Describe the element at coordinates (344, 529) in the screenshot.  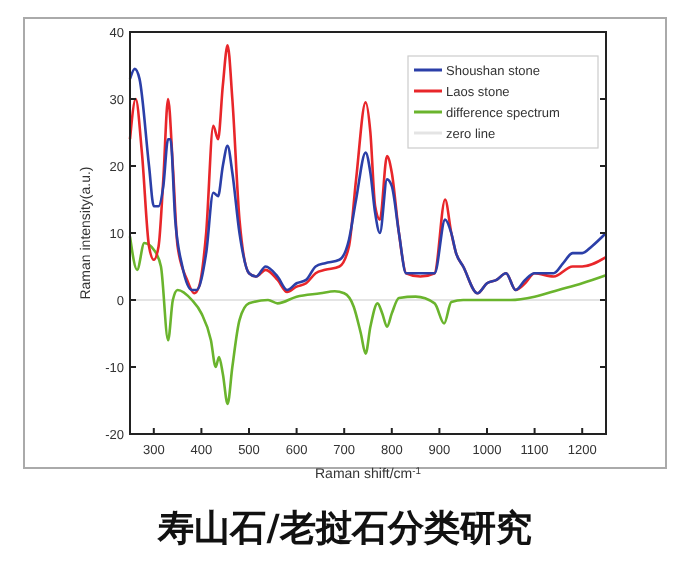
I see `text: 寿山石/老挝石分类研究` at that location.